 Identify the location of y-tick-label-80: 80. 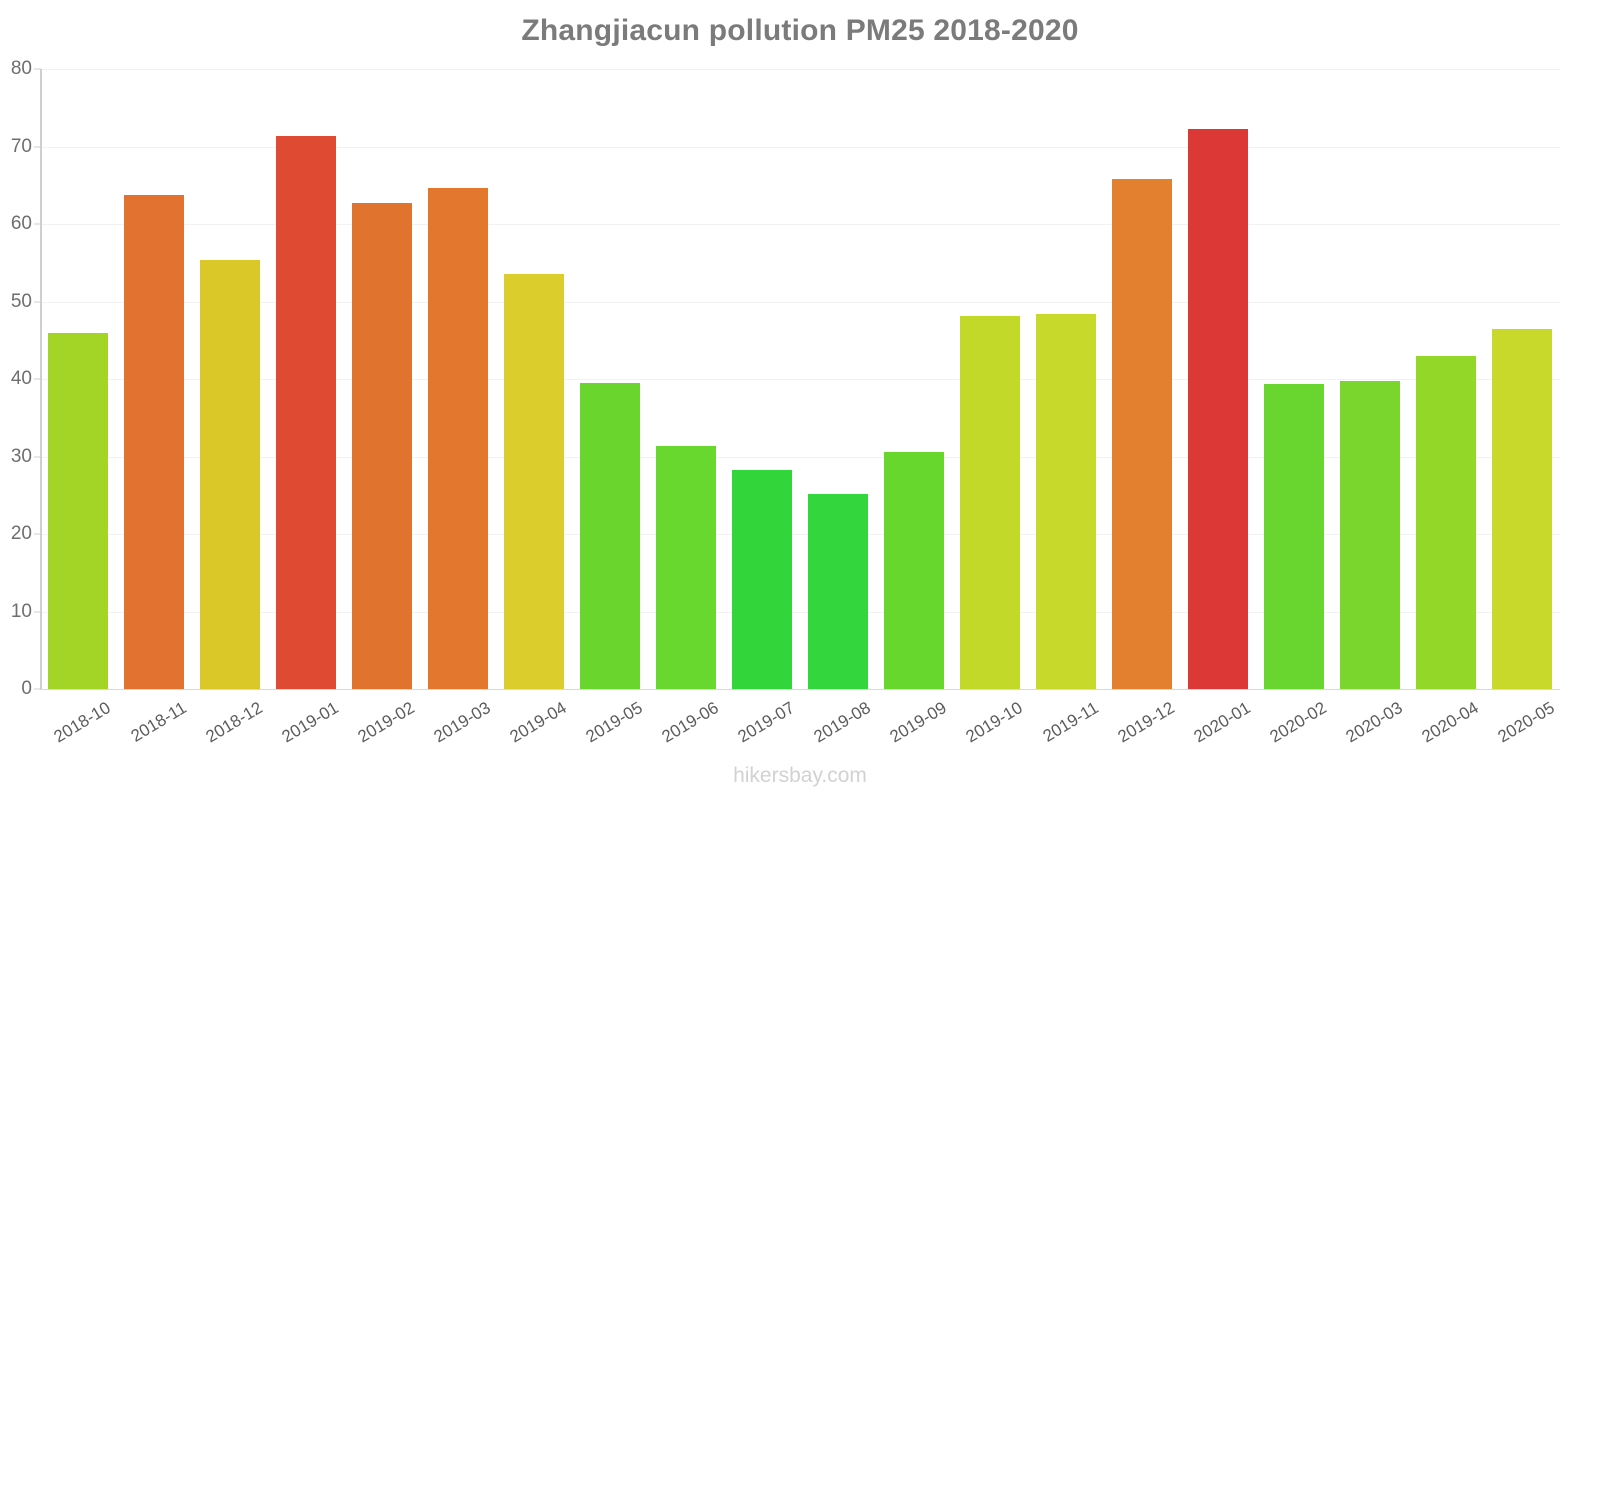
(21, 68).